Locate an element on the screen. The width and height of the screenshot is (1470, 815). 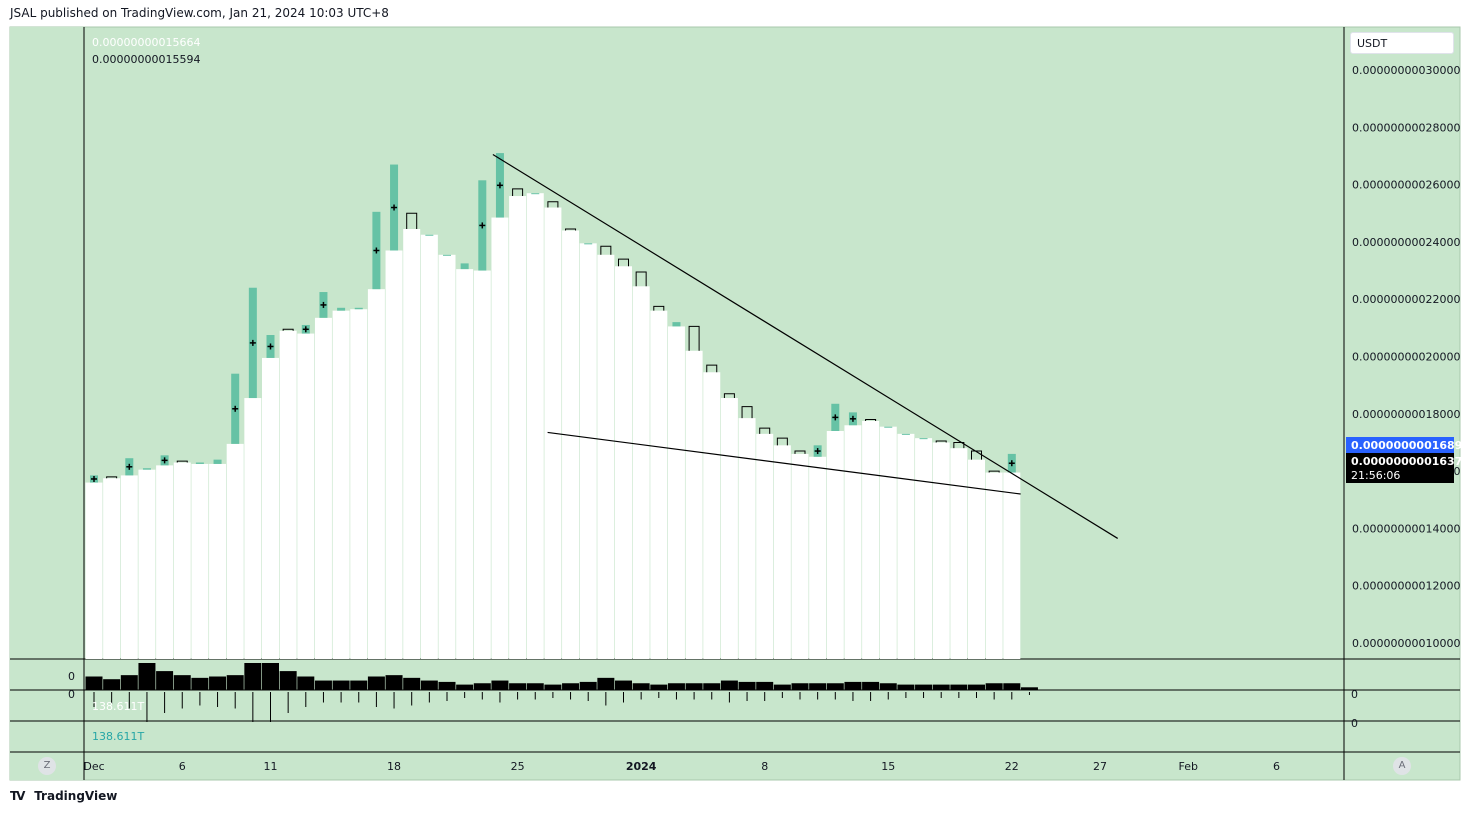
currency-button: USDT is located at coordinates (1402, 43).